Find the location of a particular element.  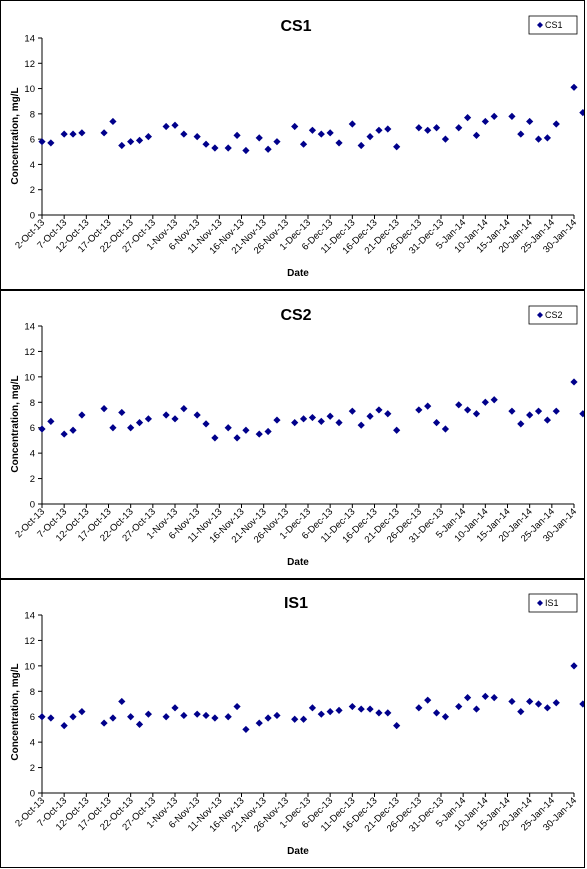

legend-label: CS2 is located at coordinates (554, 315).